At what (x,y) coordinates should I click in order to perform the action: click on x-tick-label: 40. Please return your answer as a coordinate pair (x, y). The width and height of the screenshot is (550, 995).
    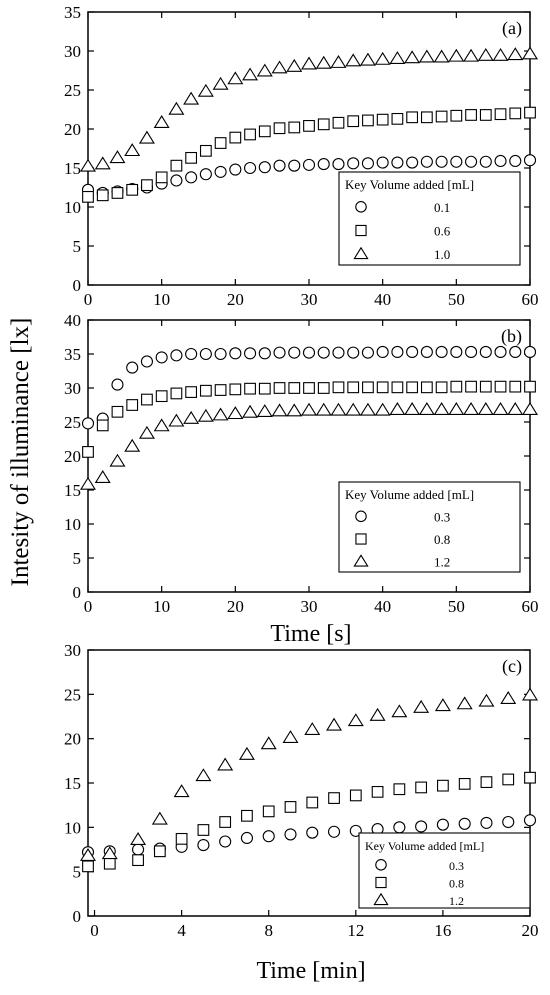
    Looking at the image, I should click on (382, 299).